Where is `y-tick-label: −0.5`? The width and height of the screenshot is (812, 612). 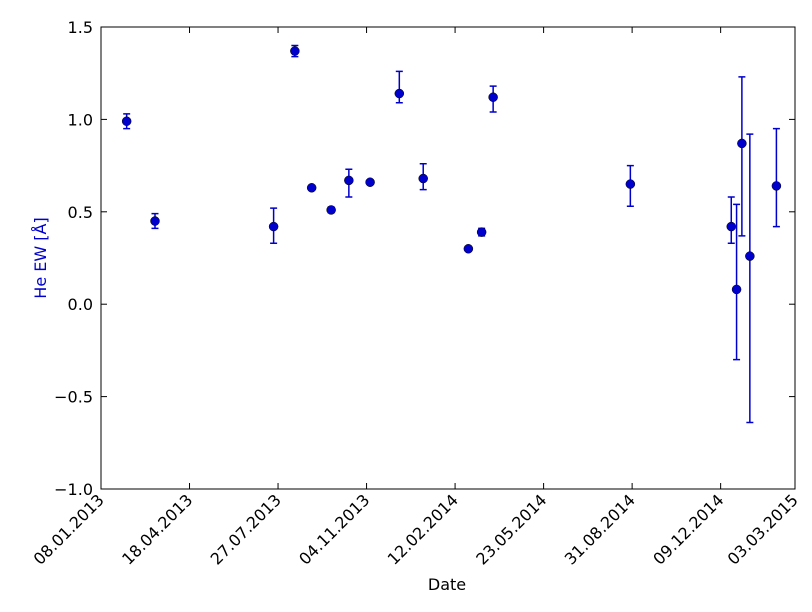 y-tick-label: −0.5 is located at coordinates (73, 397).